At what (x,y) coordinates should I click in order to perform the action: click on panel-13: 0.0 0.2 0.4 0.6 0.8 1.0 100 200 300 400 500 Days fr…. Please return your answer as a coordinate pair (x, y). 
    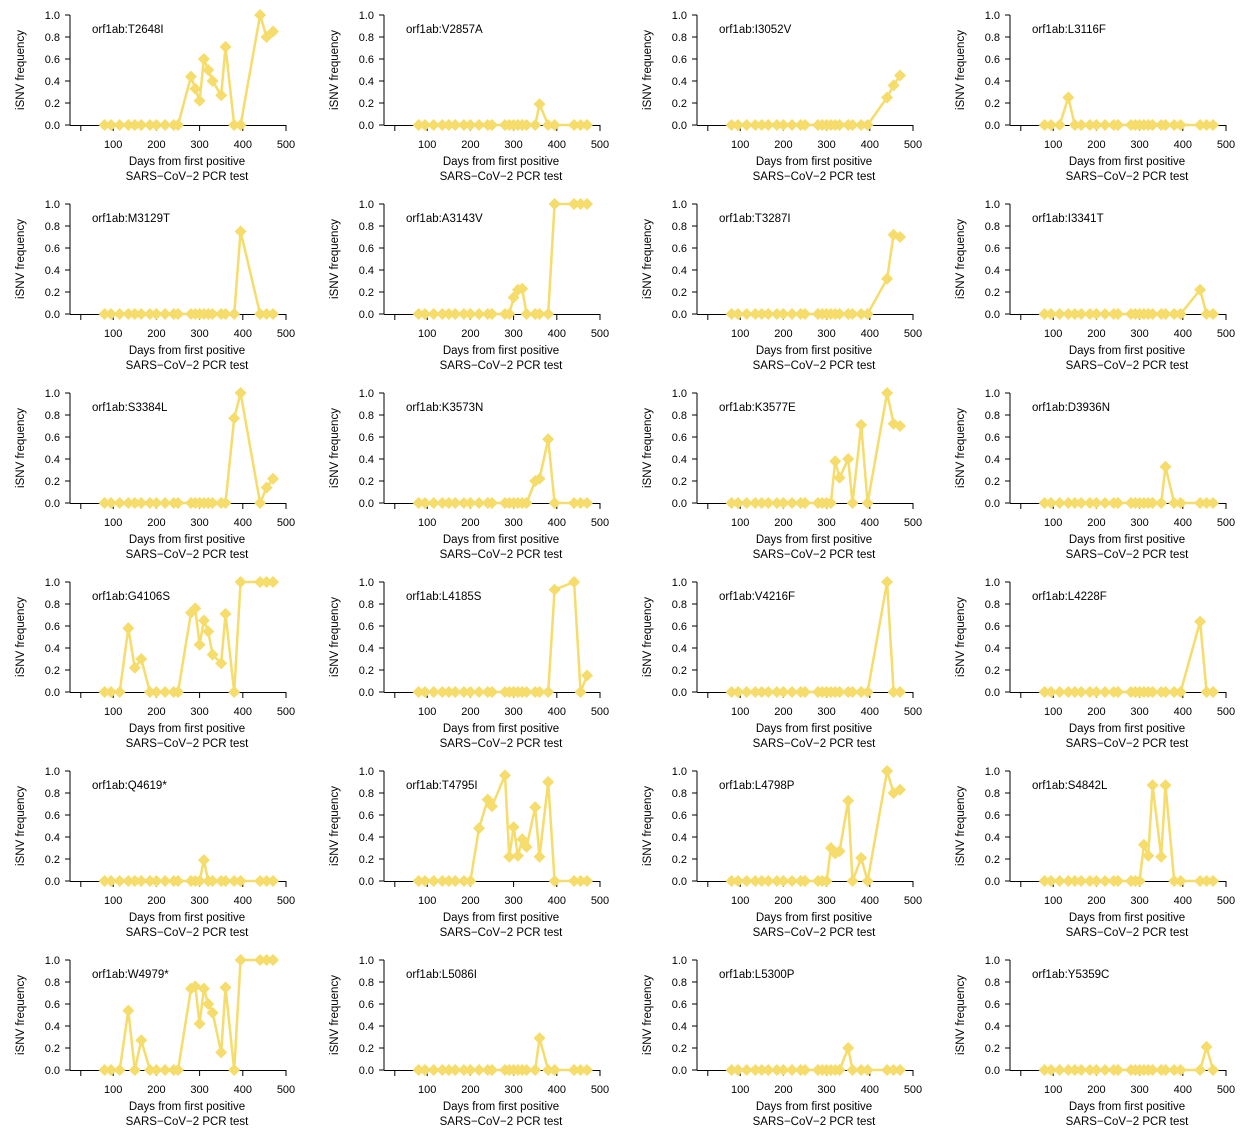
    Looking at the image, I should click on (469, 663).